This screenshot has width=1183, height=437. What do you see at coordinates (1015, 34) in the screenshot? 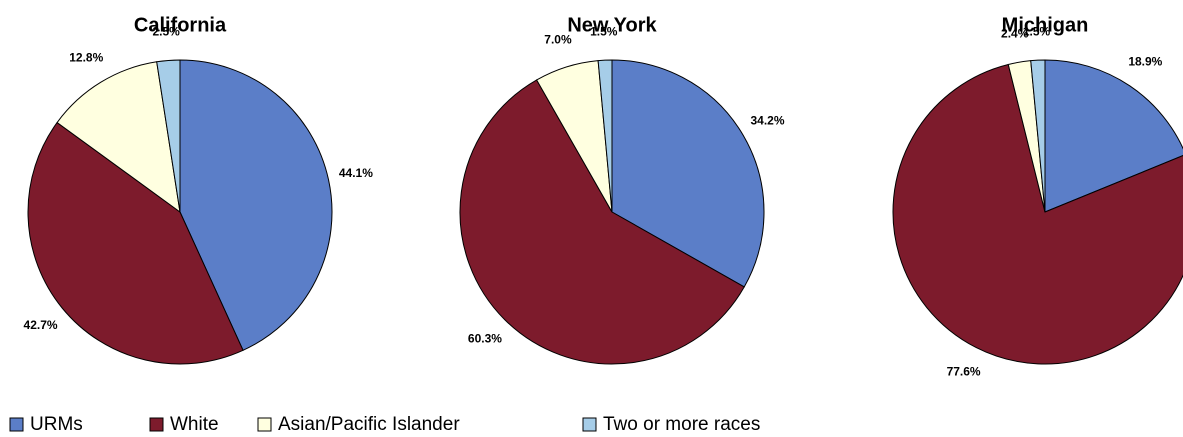
I see `value-label: 2.4%` at bounding box center [1015, 34].